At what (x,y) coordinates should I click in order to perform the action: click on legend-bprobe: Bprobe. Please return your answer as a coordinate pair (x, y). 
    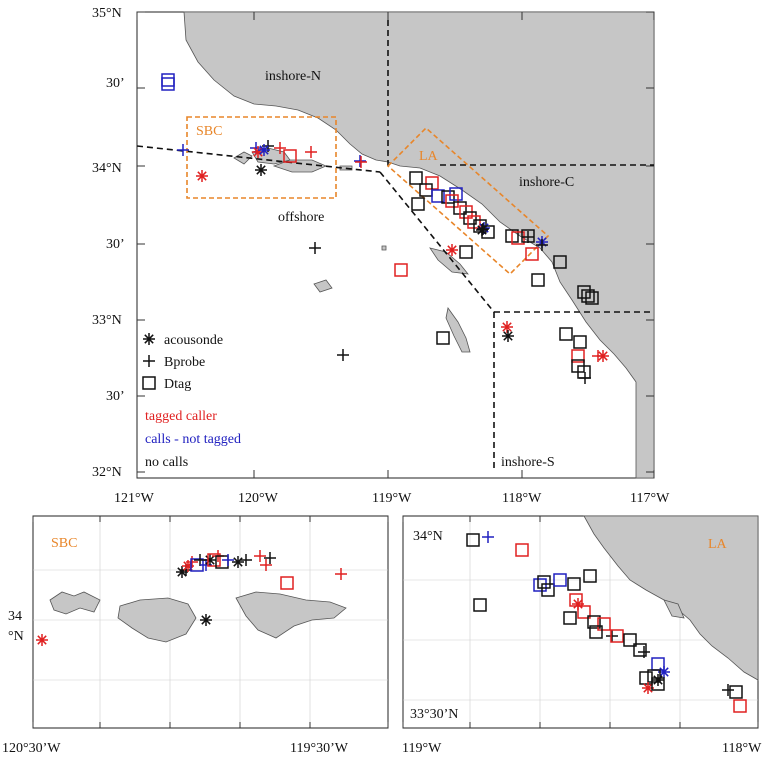
    Looking at the image, I should click on (184, 362).